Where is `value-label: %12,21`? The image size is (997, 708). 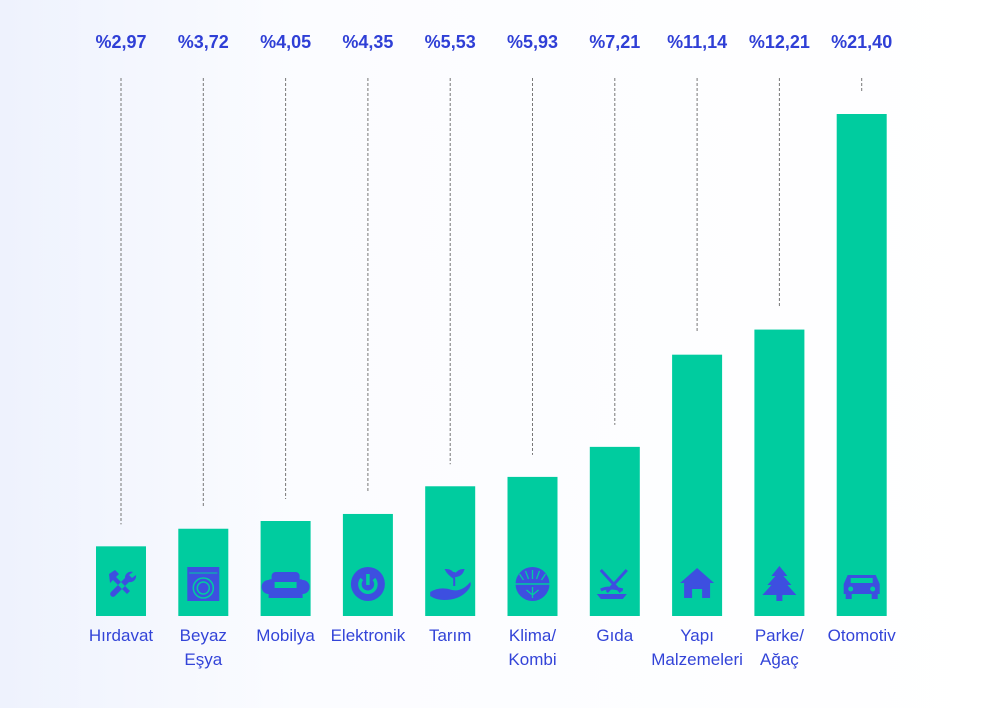 value-label: %12,21 is located at coordinates (779, 42).